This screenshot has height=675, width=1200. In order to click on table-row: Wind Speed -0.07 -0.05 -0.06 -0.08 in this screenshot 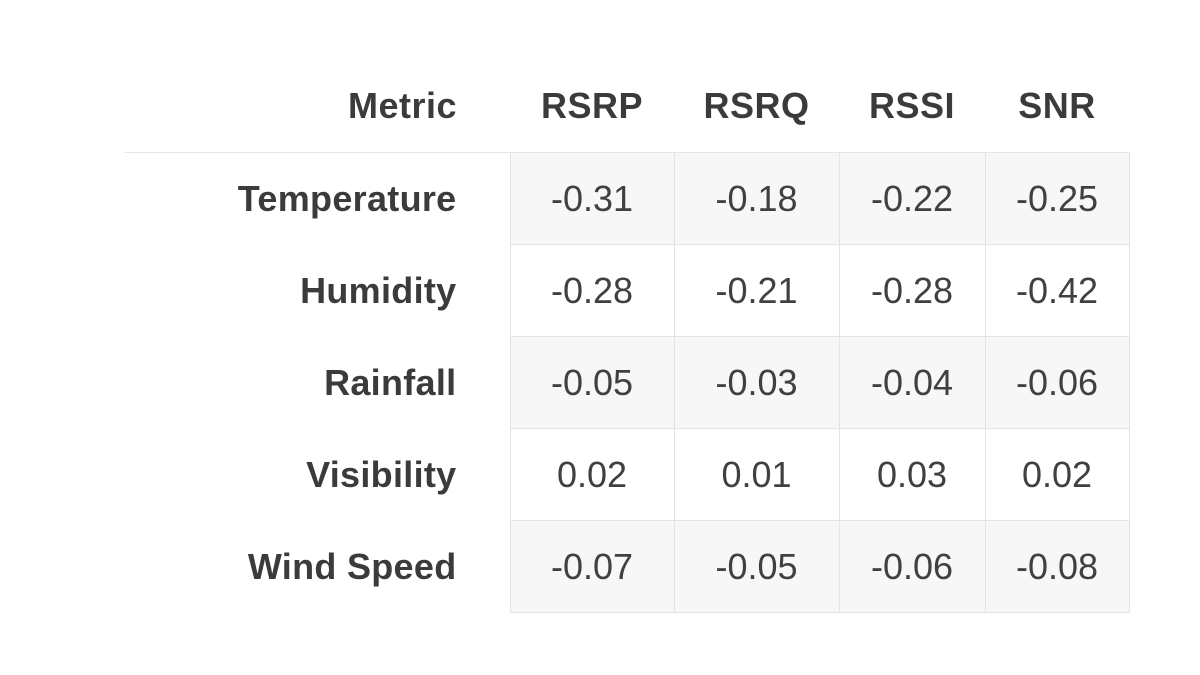, I will do `click(627, 566)`.